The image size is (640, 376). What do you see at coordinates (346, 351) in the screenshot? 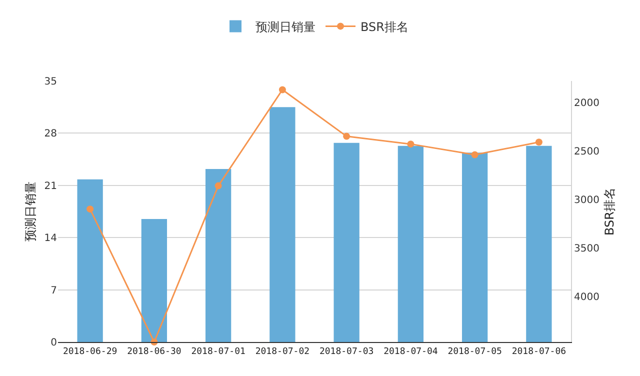
I see `x-tick-label: 2018-07-03` at bounding box center [346, 351].